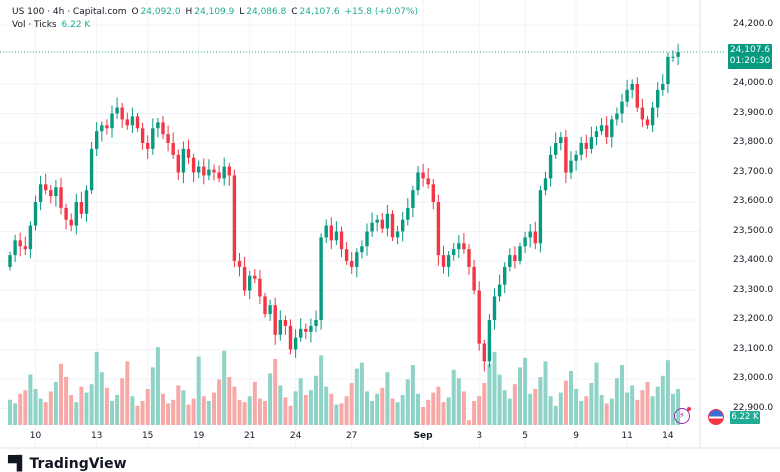 The image size is (780, 472). Describe the element at coordinates (160, 12) in the screenshot. I see `open-value: 24,092.0` at that location.